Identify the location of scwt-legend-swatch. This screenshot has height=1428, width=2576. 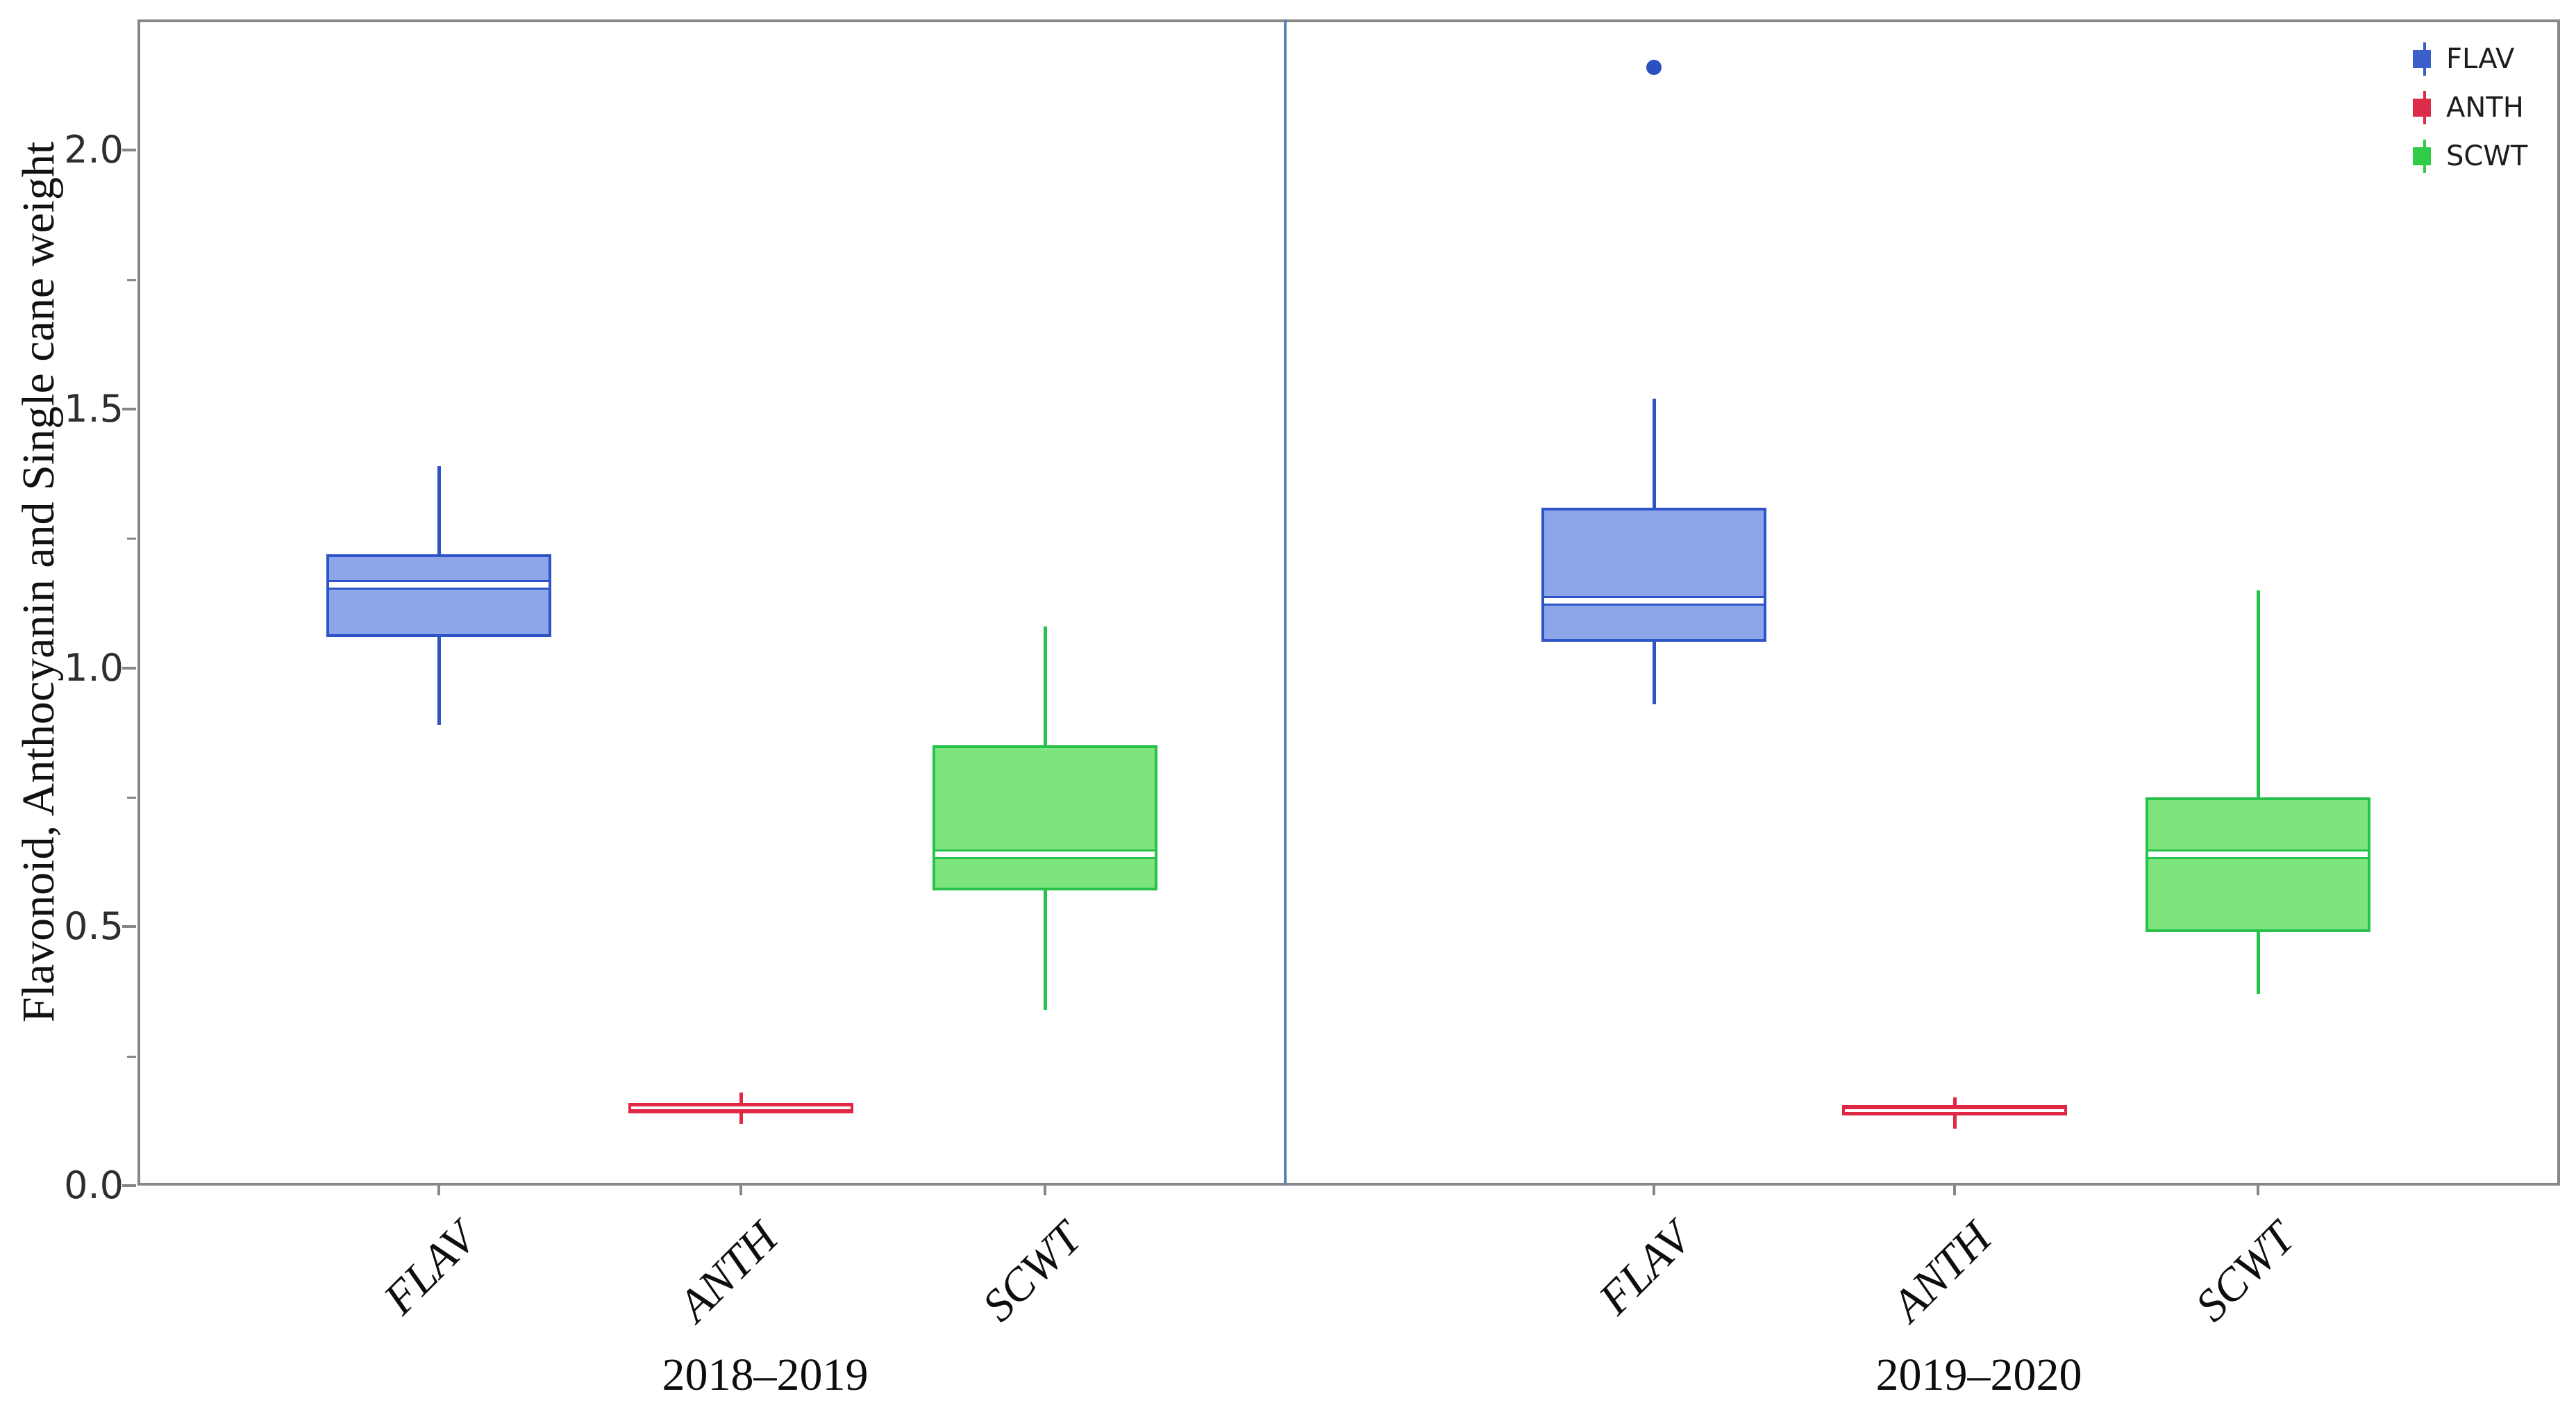
(2422, 156).